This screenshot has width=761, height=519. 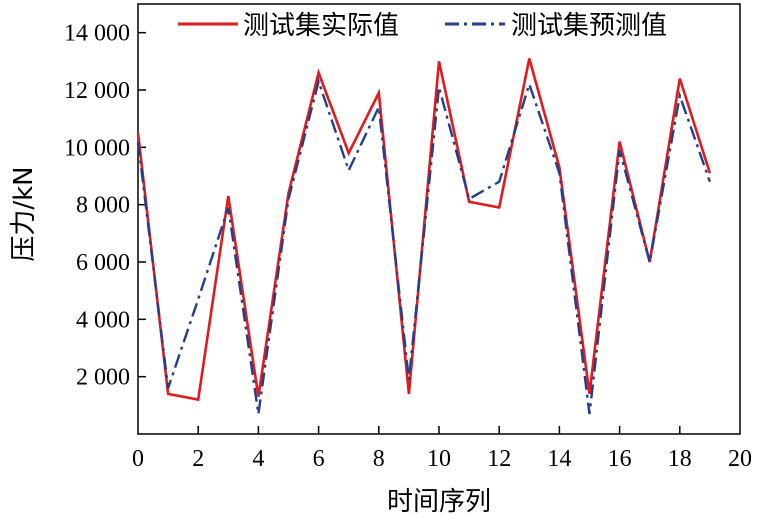 I want to click on legend-label-actual: 测试集实际值, so click(x=321, y=26).